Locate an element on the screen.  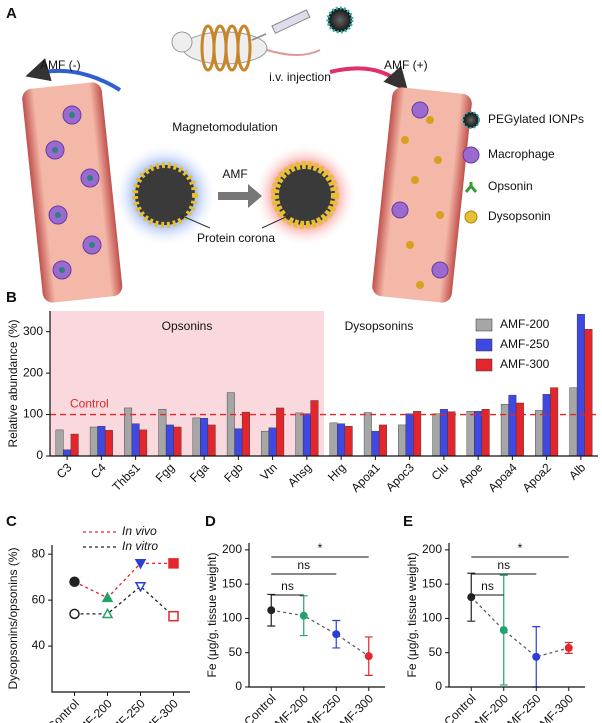
x-tick-label: Clu is located at coordinates (440, 471).